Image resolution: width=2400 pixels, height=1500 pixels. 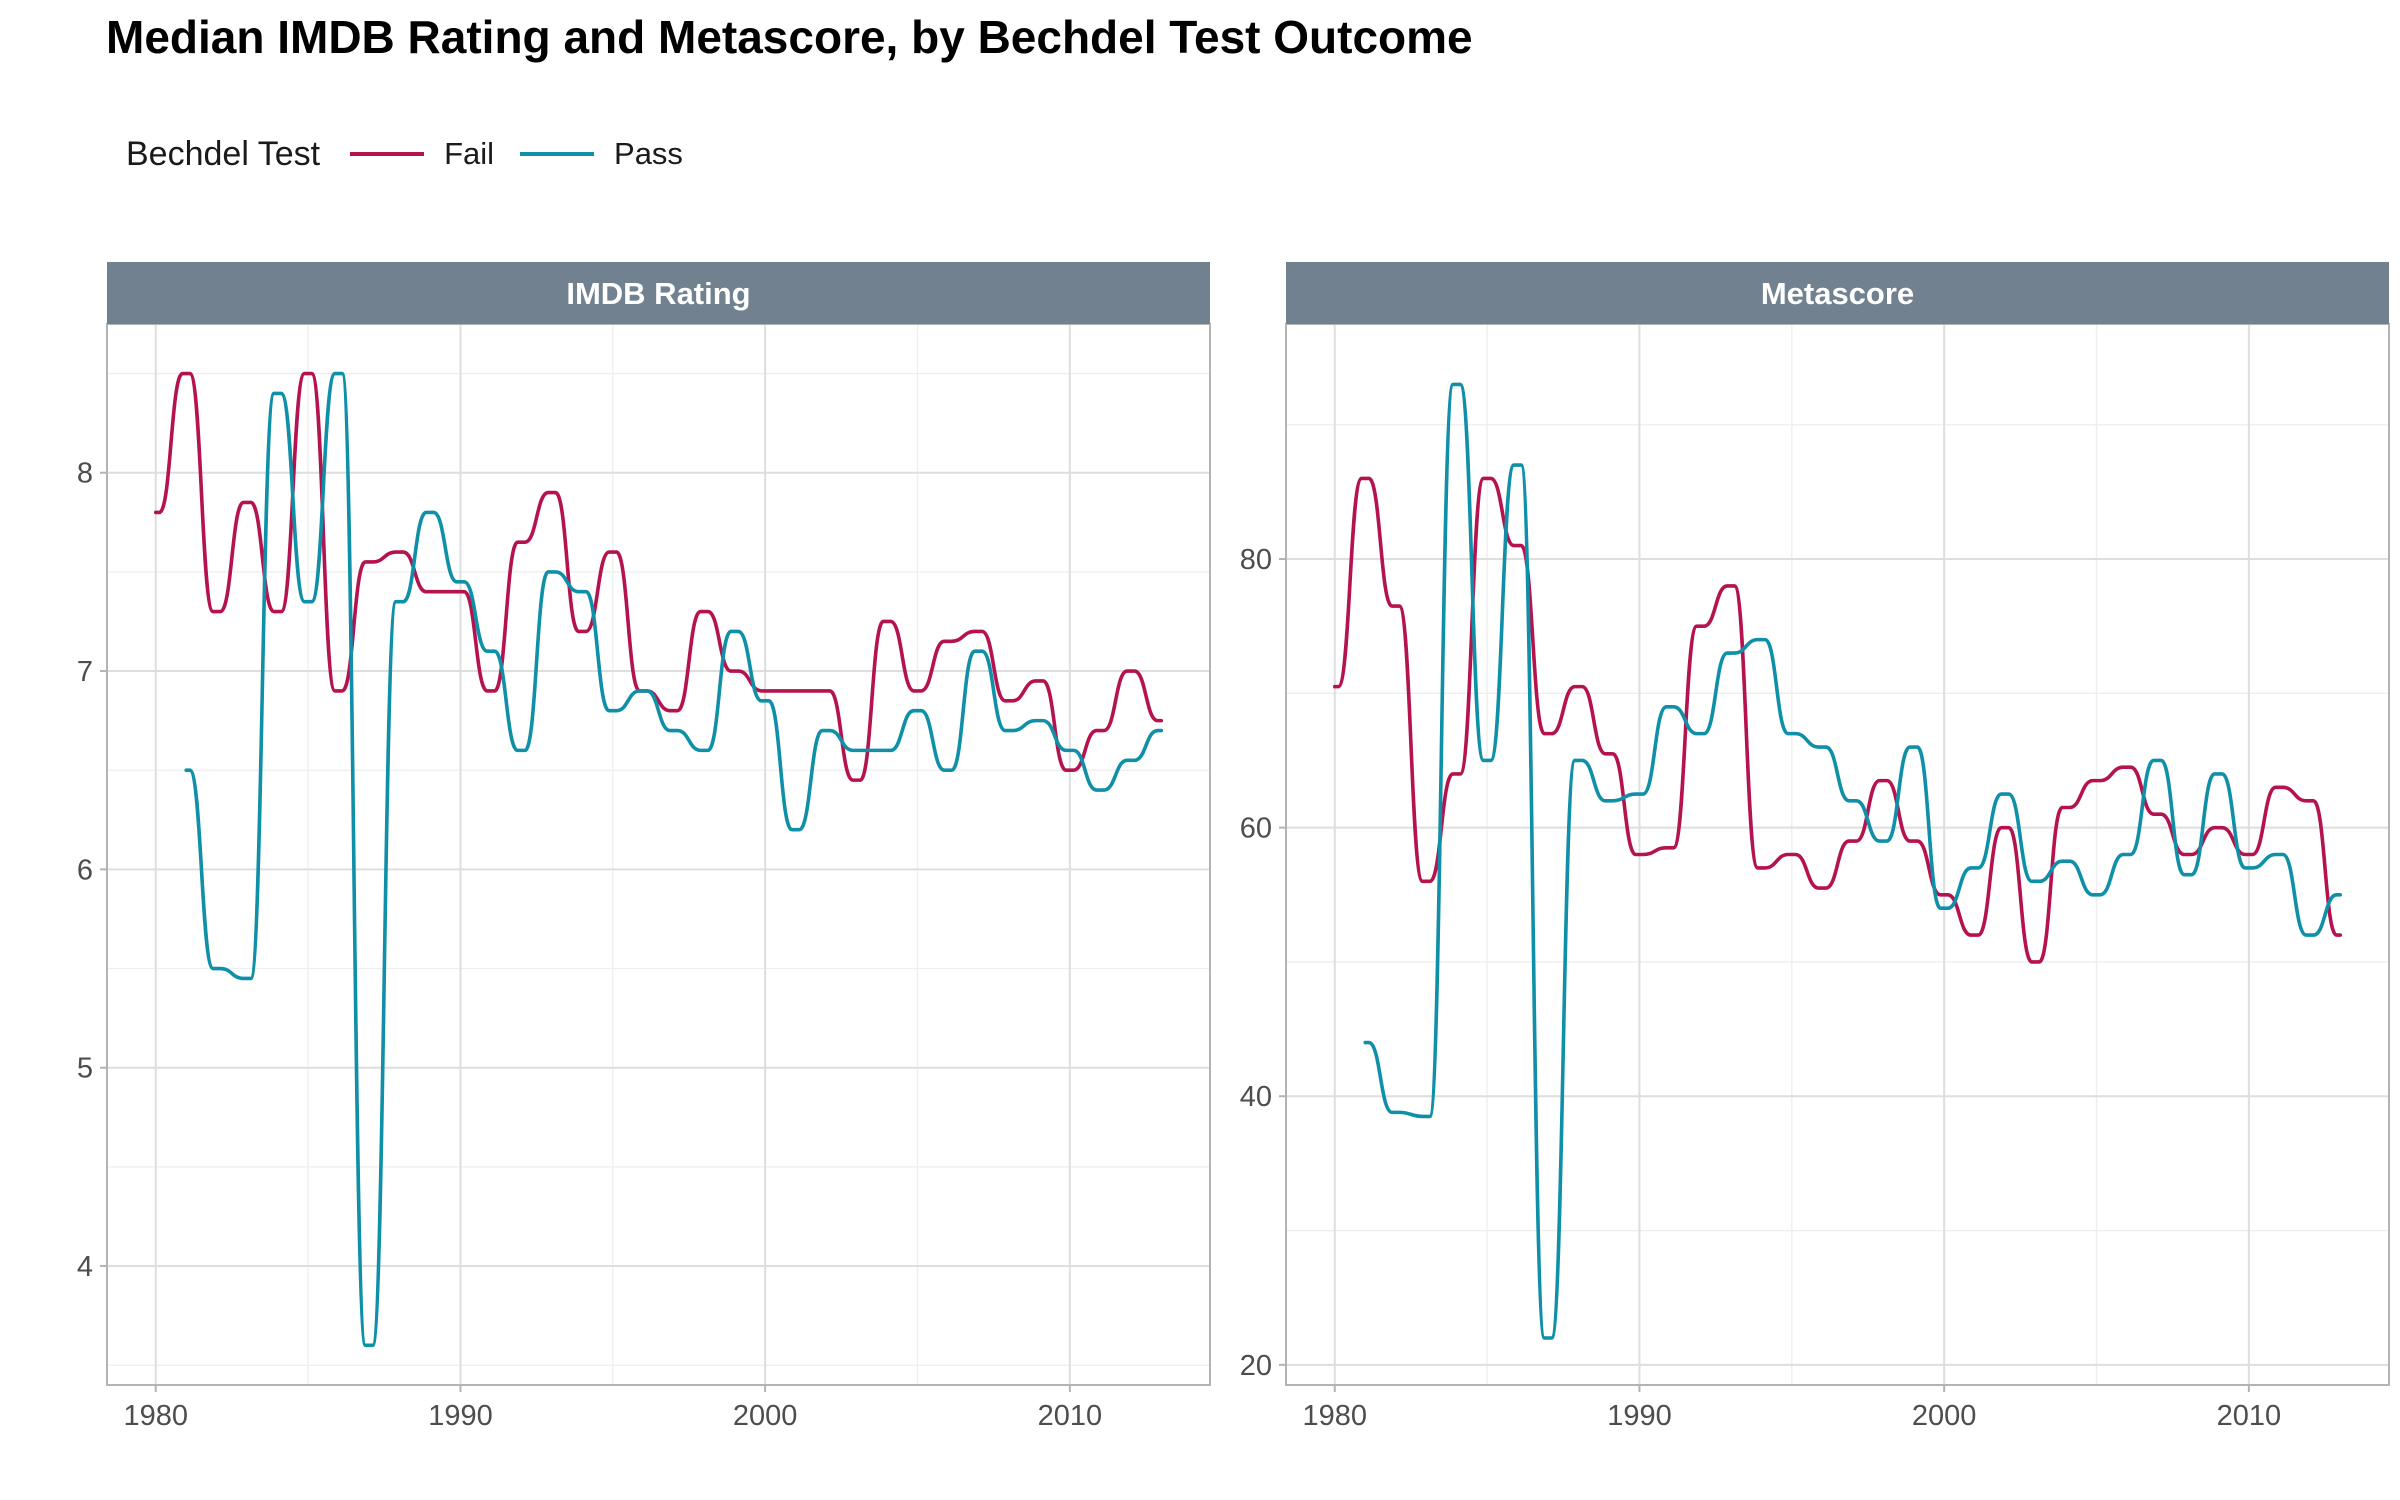 I want to click on series-line-fail, so click(x=1837, y=720).